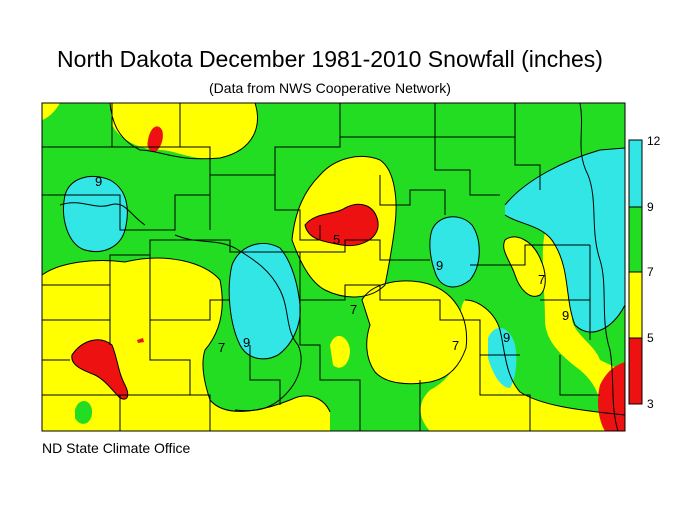 The height and width of the screenshot is (532, 700). I want to click on snow-zone-5-7-north, so click(184, 131).